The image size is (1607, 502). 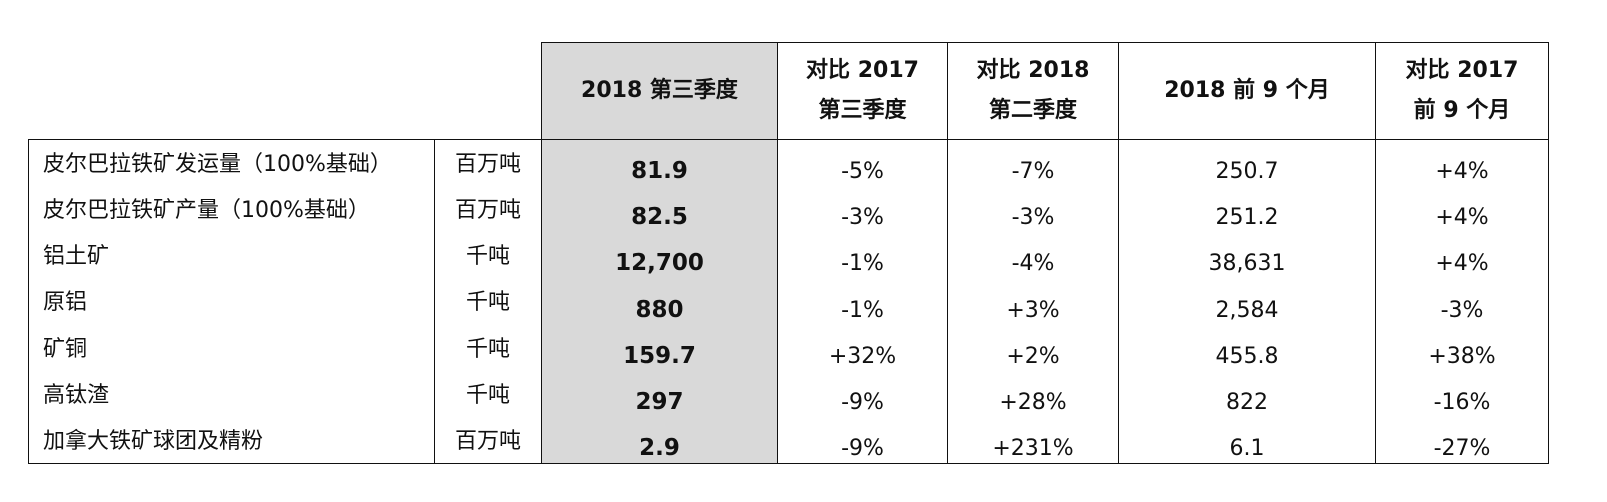 What do you see at coordinates (232, 91) in the screenshot?
I see `header-blank-name` at bounding box center [232, 91].